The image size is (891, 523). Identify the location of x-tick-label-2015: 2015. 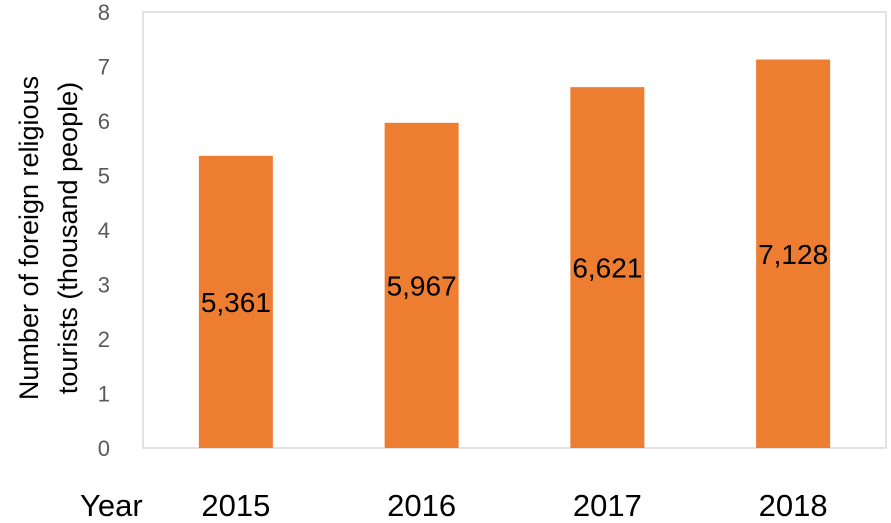
(235, 505).